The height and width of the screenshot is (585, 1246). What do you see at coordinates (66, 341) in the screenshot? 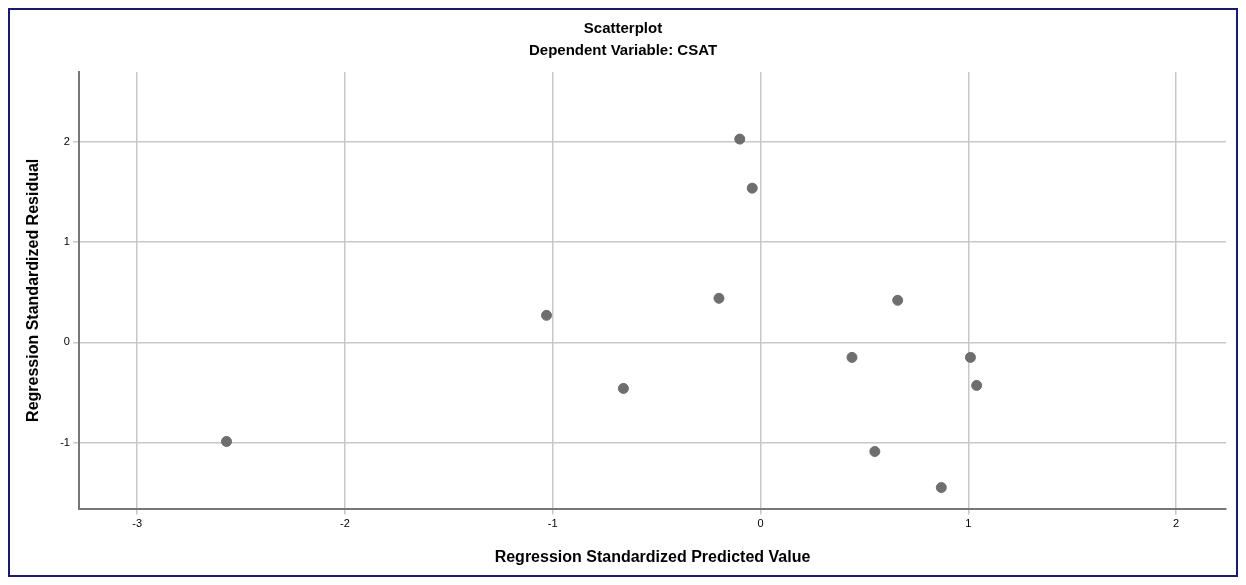
I see `y-tick-label: 0` at bounding box center [66, 341].